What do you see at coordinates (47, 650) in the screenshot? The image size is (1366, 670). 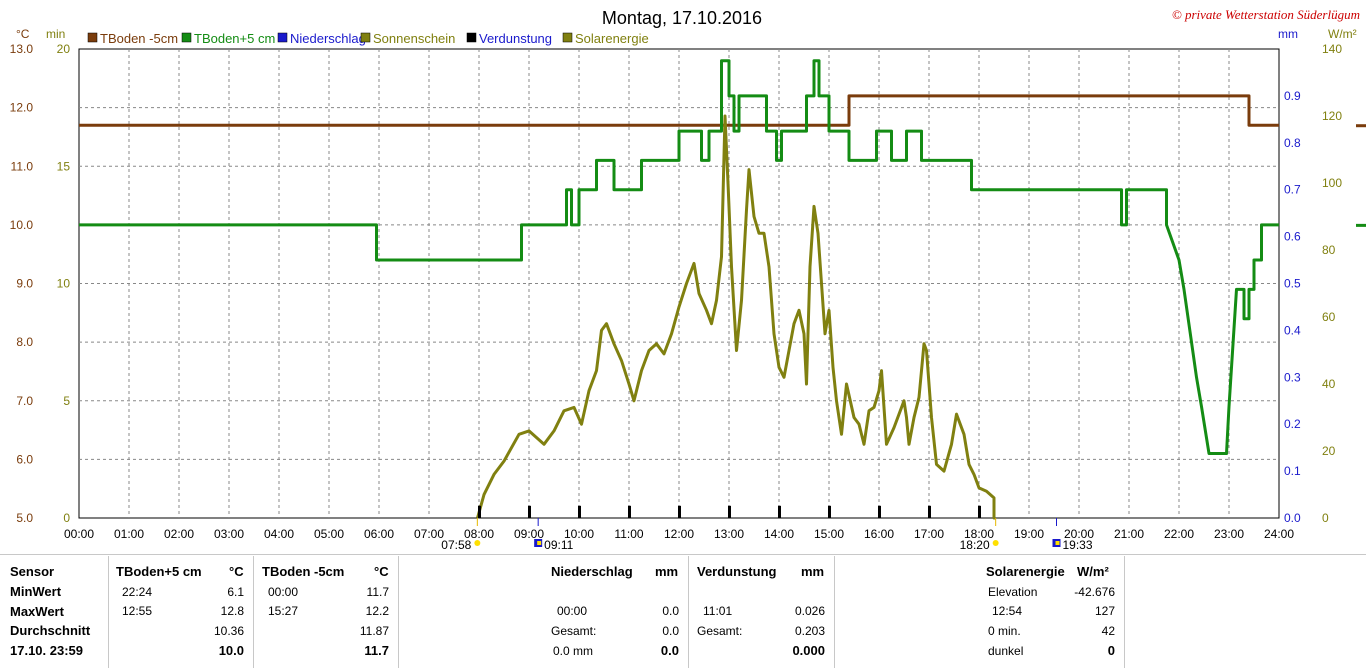 I see `label-date: 17.10. 23:59` at bounding box center [47, 650].